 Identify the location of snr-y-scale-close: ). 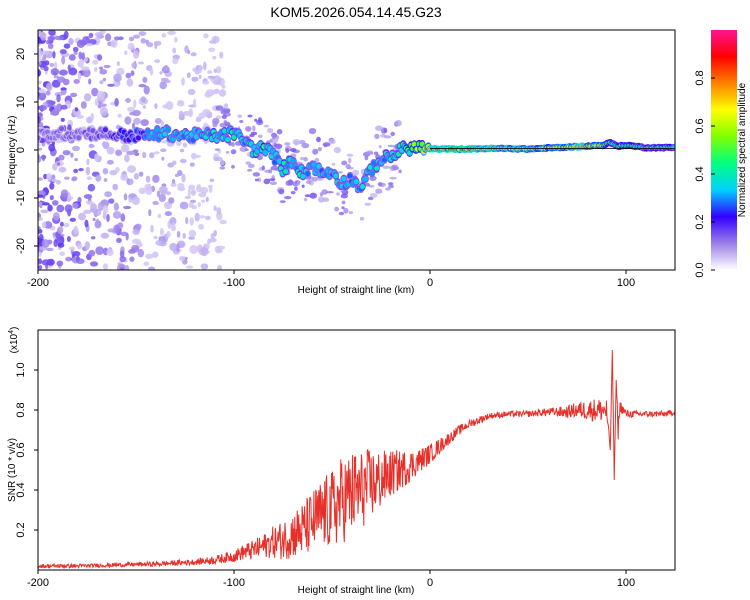
(14, 328).